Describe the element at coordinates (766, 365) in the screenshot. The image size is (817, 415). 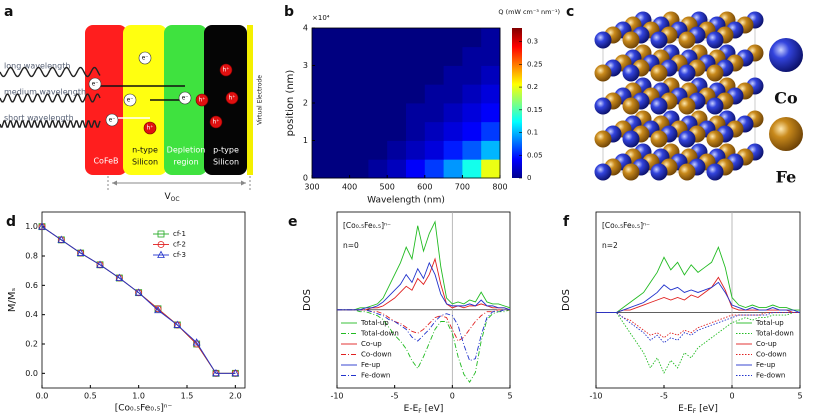
I see `legend-label: Fe-up` at that location.